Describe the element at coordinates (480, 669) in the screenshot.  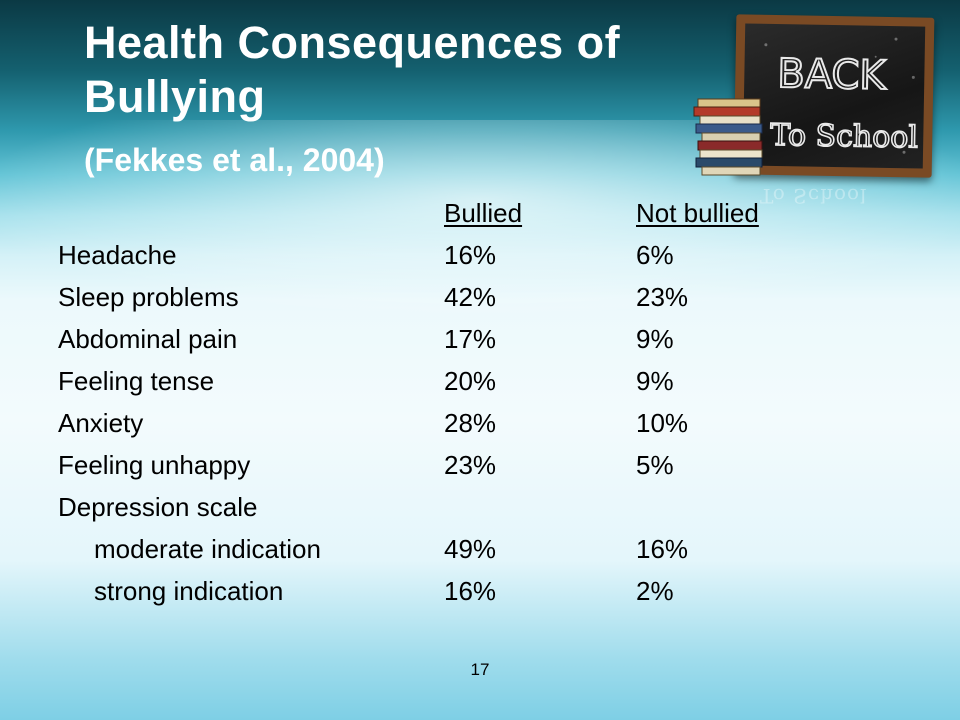
I see `page-number: 17` at that location.